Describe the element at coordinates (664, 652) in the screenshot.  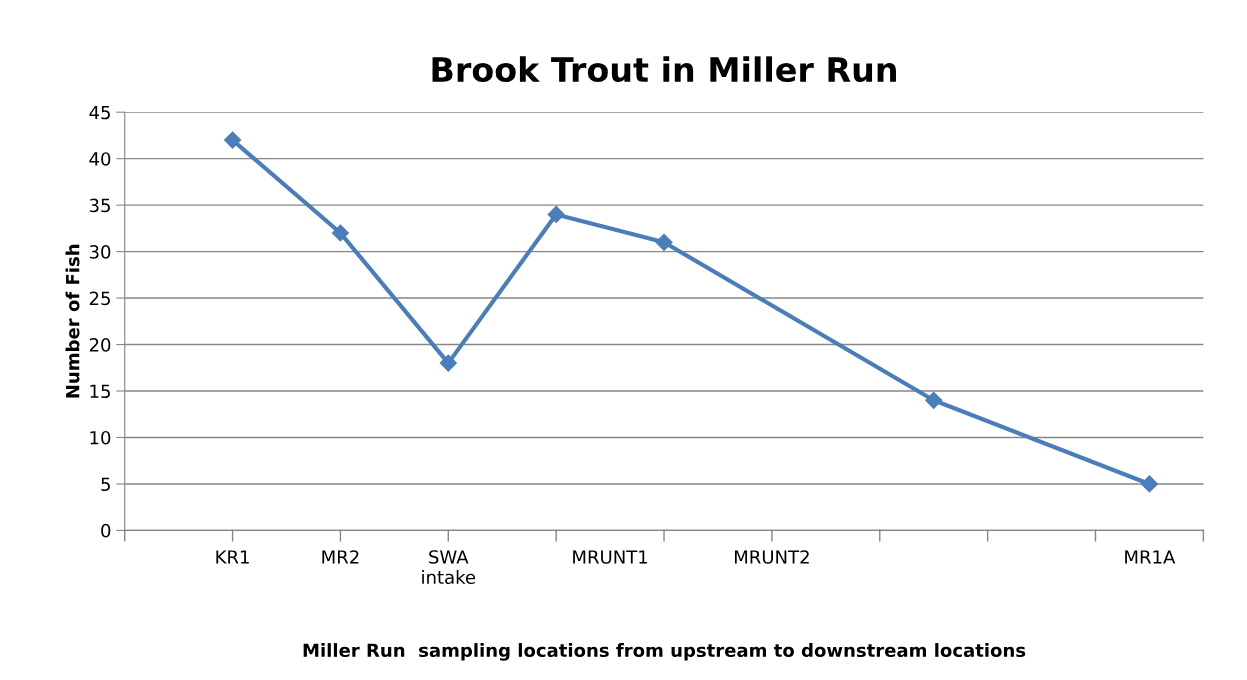
I see `x-axis-title: Miller Run sampling locations from upstream to downstream locations` at that location.